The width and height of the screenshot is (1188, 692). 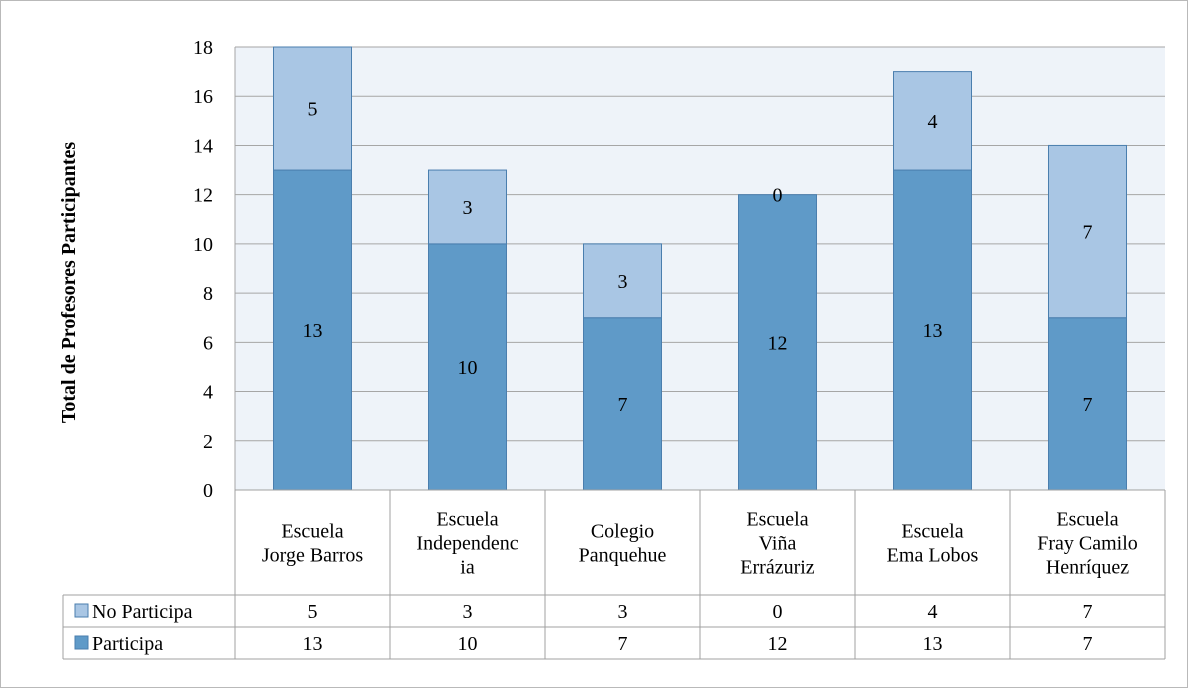 I want to click on category-label: ia, so click(x=467, y=568).